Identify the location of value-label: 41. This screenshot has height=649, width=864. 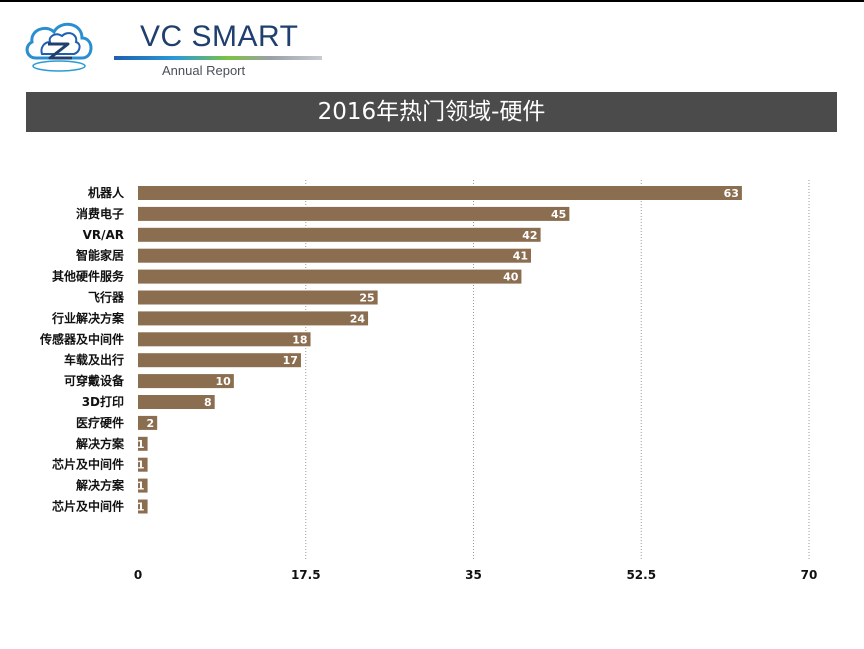
(520, 256).